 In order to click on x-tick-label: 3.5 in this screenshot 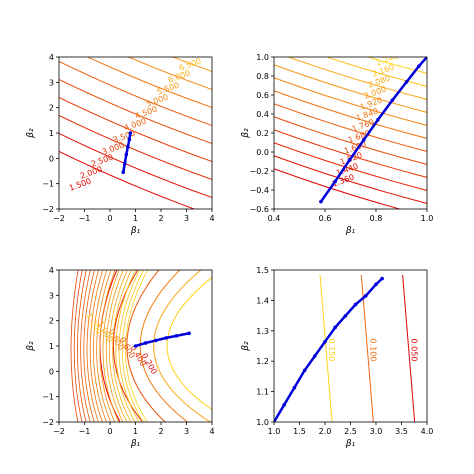, I will do `click(401, 431)`.